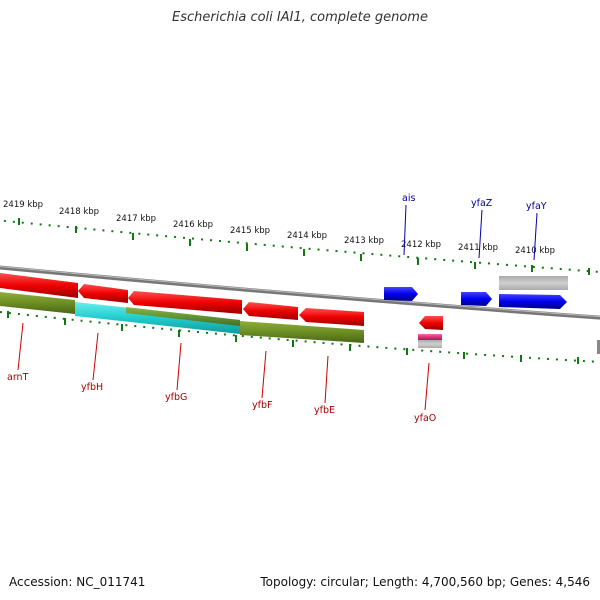  Describe the element at coordinates (103, 293) in the screenshot. I see `gene-yfbH-arrow` at that location.